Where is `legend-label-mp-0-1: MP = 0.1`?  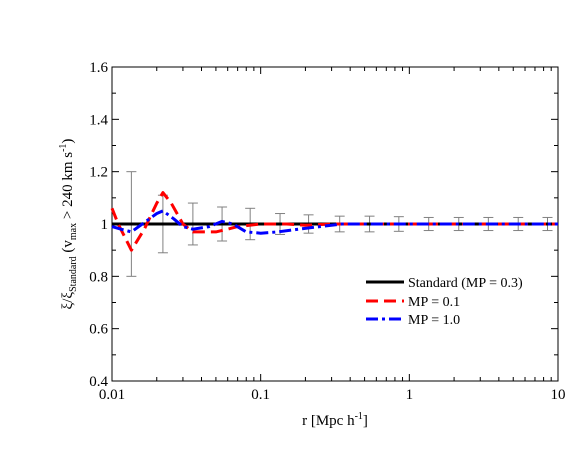 legend-label-mp-0-1: MP = 0.1 is located at coordinates (434, 302).